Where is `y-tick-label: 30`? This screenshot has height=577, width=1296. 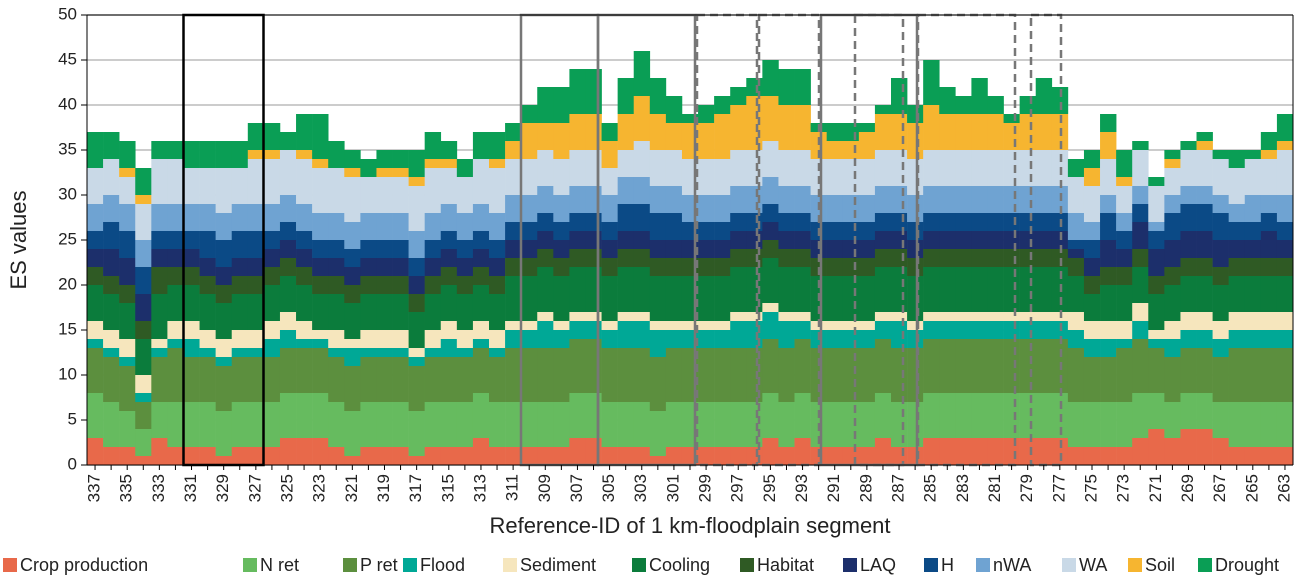
y-tick-label: 30 is located at coordinates (67, 193).